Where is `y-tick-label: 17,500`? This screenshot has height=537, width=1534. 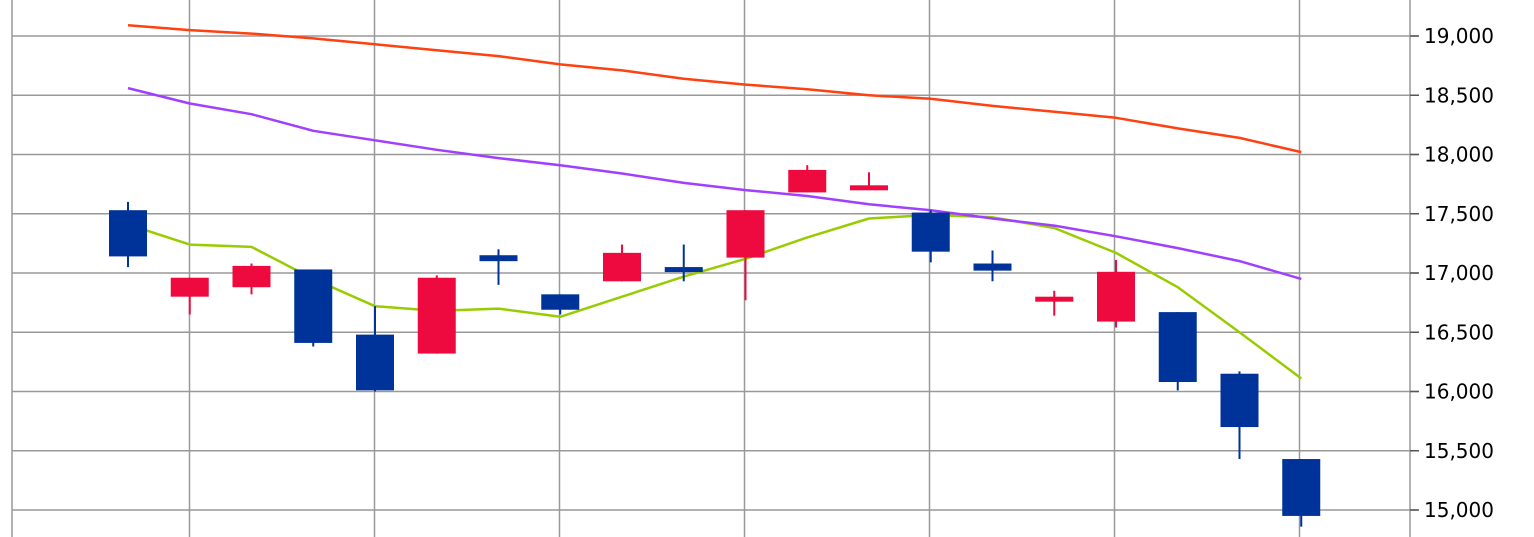
y-tick-label: 17,500 is located at coordinates (1459, 214).